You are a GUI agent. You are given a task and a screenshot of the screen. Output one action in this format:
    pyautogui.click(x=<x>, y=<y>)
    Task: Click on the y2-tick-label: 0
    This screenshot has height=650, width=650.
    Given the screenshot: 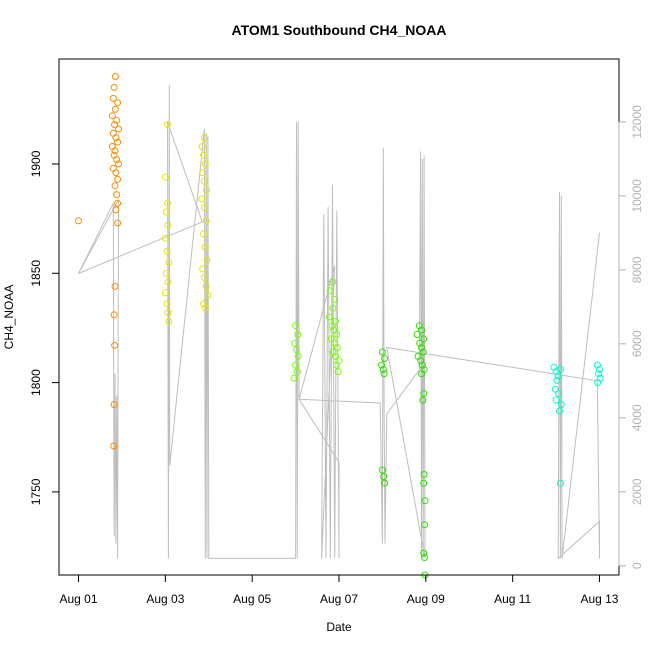 What is the action you would take?
    pyautogui.click(x=637, y=565)
    